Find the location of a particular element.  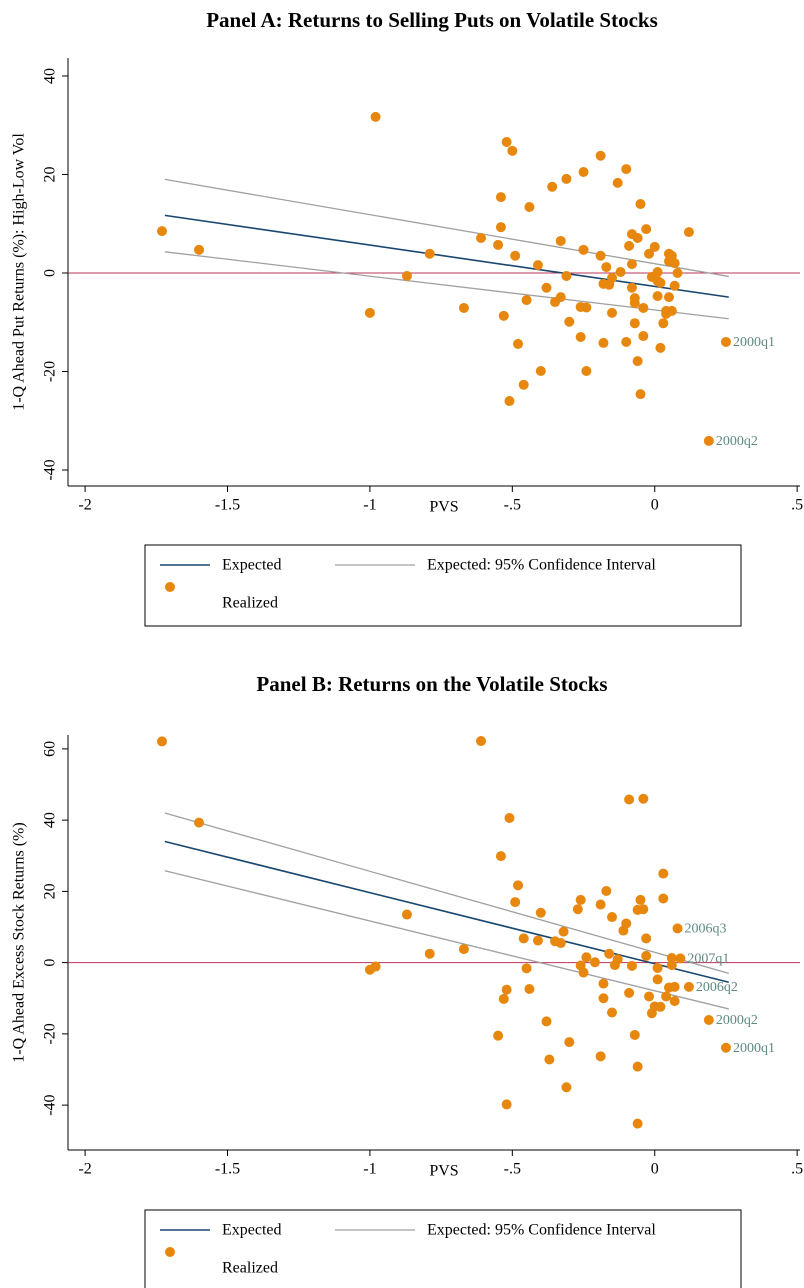

x-tick-label: -1.5 is located at coordinates (227, 1169).